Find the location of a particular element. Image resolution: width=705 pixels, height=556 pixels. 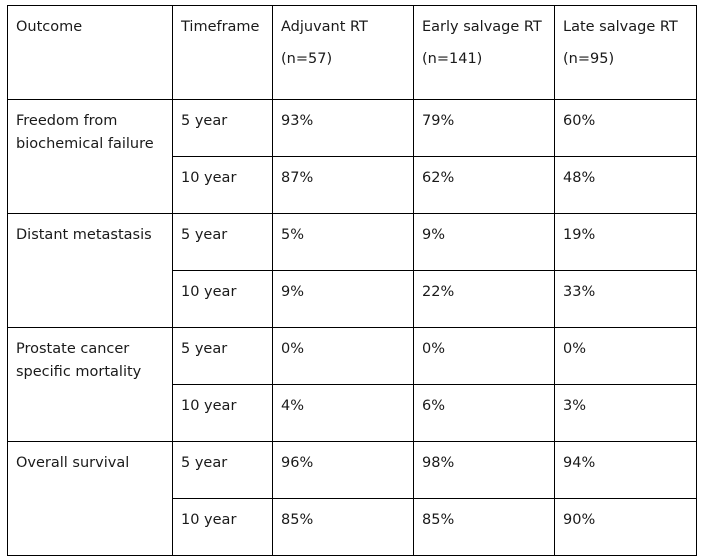

table-row: 10 year 85% 85% 90% is located at coordinates (352, 527).